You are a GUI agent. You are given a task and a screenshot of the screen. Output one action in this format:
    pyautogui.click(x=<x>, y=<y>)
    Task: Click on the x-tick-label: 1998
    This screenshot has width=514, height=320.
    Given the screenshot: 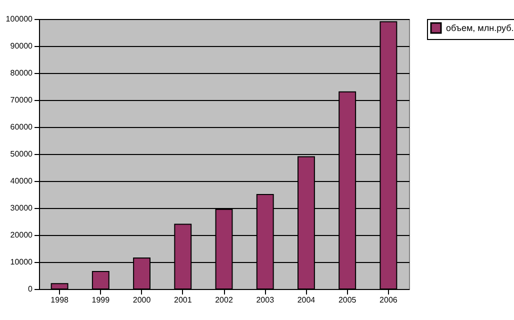 What is the action you would take?
    pyautogui.click(x=60, y=300)
    